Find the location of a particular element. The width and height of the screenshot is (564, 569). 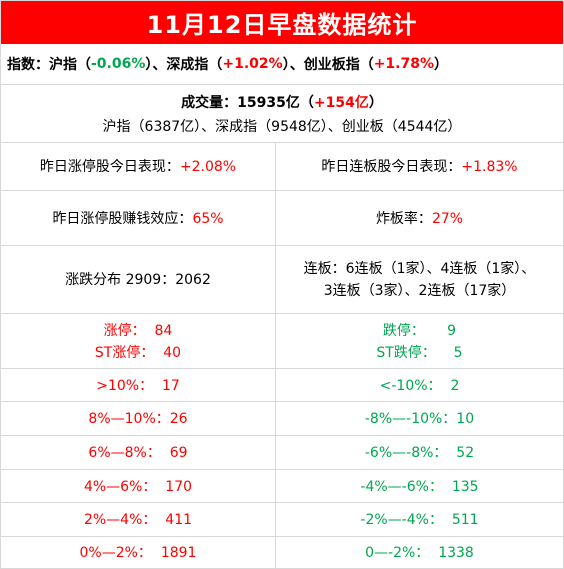

range-up: 8%—10%：26 is located at coordinates (138, 419).